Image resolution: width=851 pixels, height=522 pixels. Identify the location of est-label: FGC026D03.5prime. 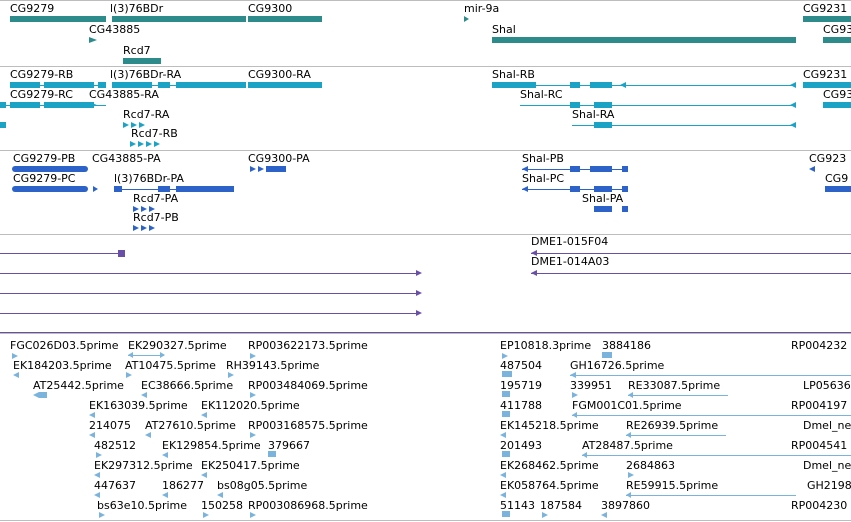
(64, 345).